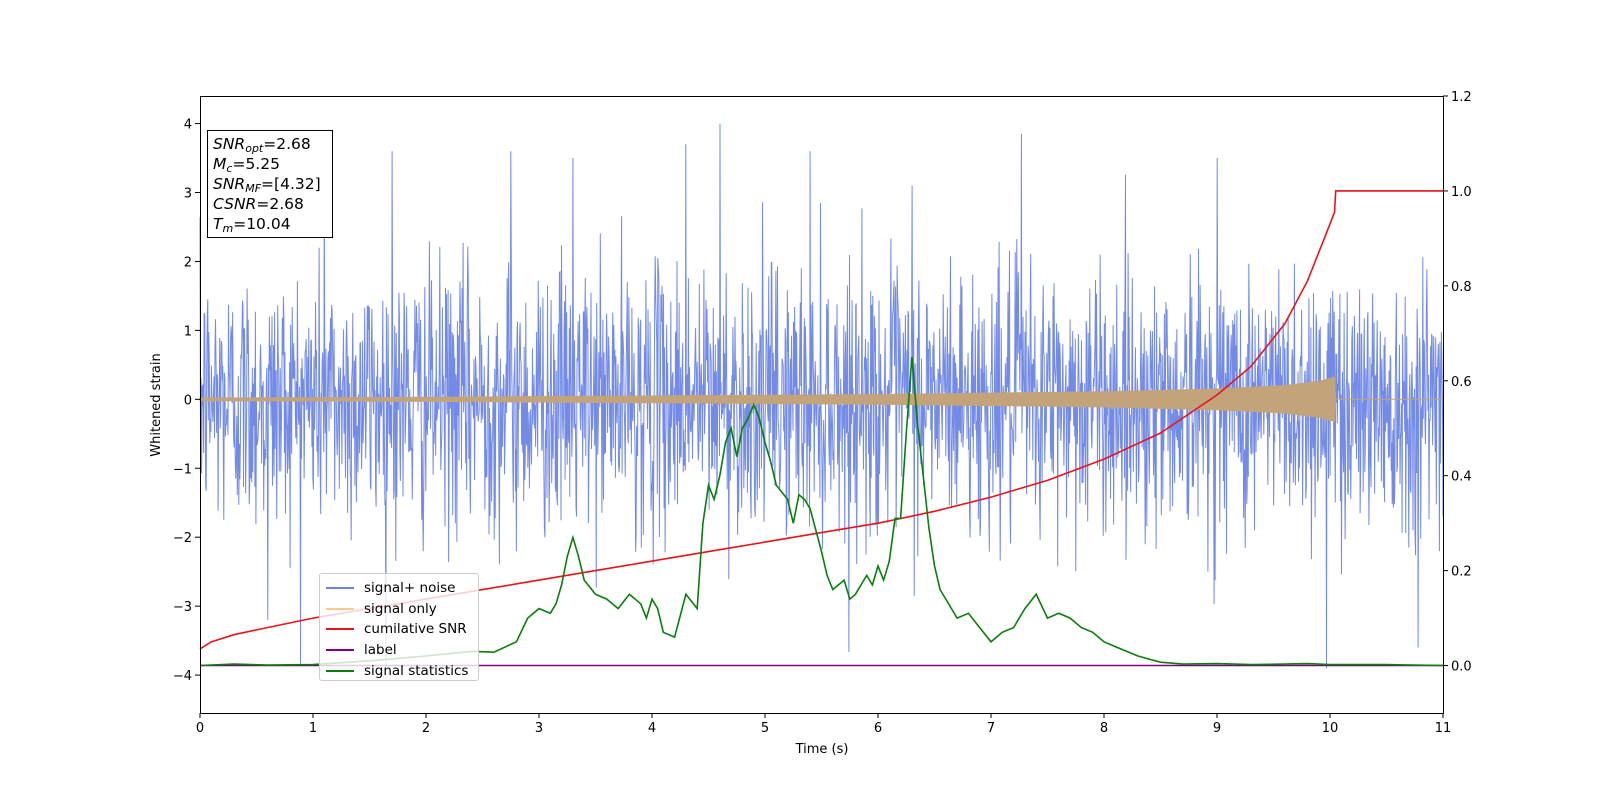 This screenshot has width=1600, height=800. I want to click on y-axis-title: Whitened strain, so click(156, 404).